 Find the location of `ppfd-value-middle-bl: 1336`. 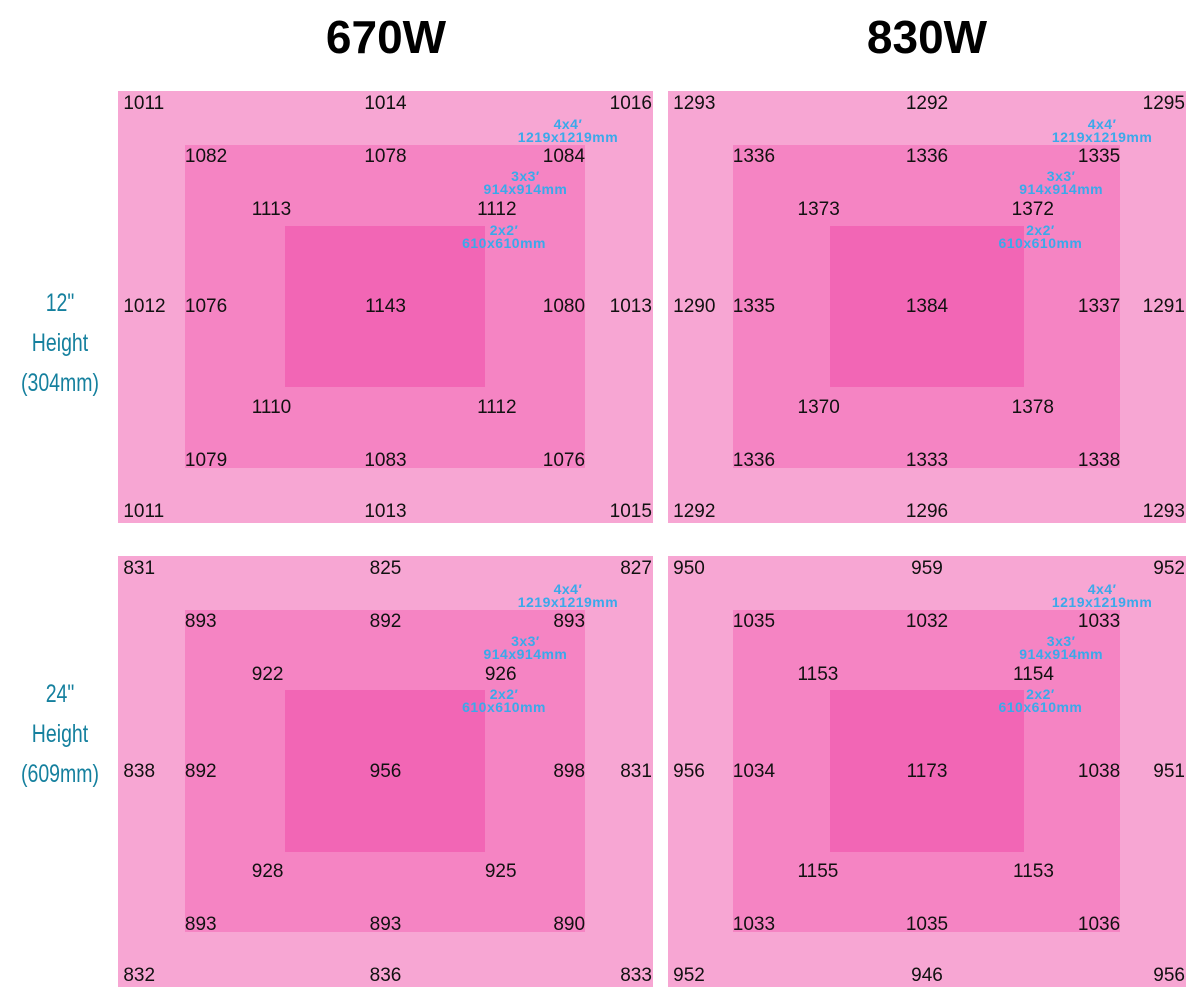

ppfd-value-middle-bl: 1336 is located at coordinates (754, 461).